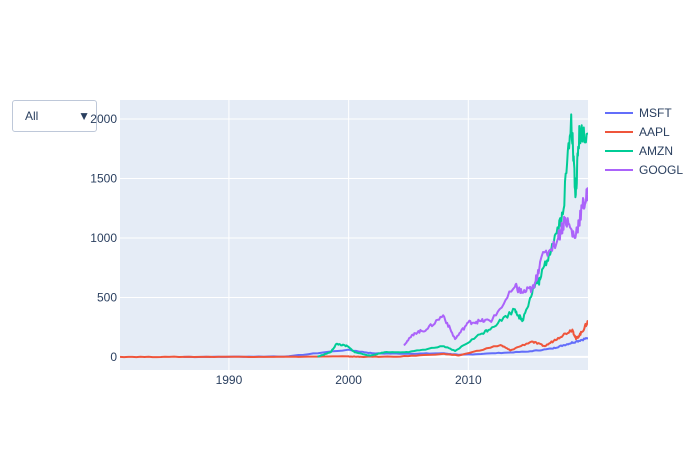 Image resolution: width=700 pixels, height=450 pixels. I want to click on legend: MSFT AAPL AMZN GOOGL, so click(644, 141).